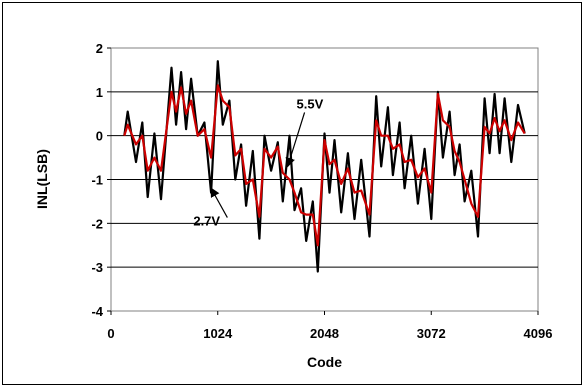 The image size is (584, 389). What do you see at coordinates (97, 223) in the screenshot?
I see `y-tick-label: -2` at bounding box center [97, 223].